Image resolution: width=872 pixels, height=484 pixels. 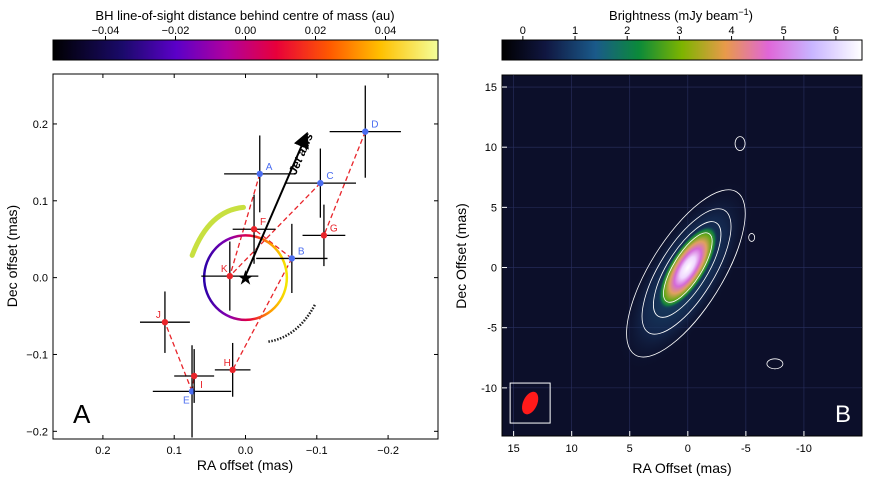 I want to click on y-tick-label: -10, so click(x=489, y=389).